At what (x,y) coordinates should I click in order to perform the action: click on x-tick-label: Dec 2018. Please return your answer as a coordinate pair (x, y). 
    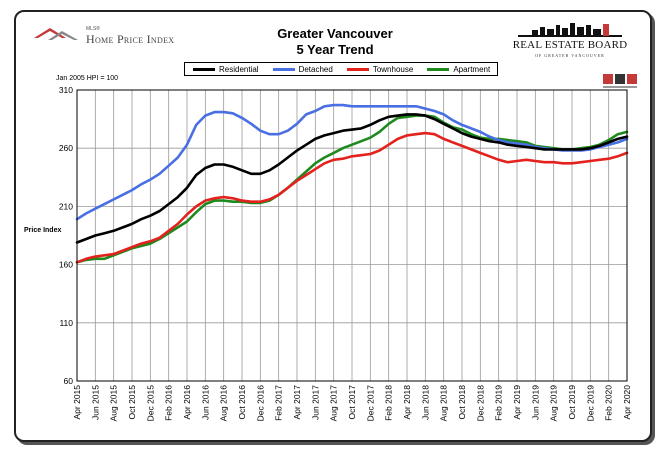
    Looking at the image, I should click on (480, 403).